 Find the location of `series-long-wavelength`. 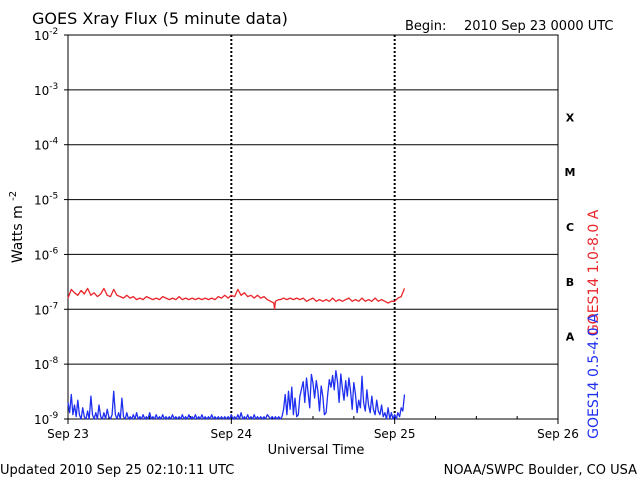

series-long-wavelength is located at coordinates (236, 298).